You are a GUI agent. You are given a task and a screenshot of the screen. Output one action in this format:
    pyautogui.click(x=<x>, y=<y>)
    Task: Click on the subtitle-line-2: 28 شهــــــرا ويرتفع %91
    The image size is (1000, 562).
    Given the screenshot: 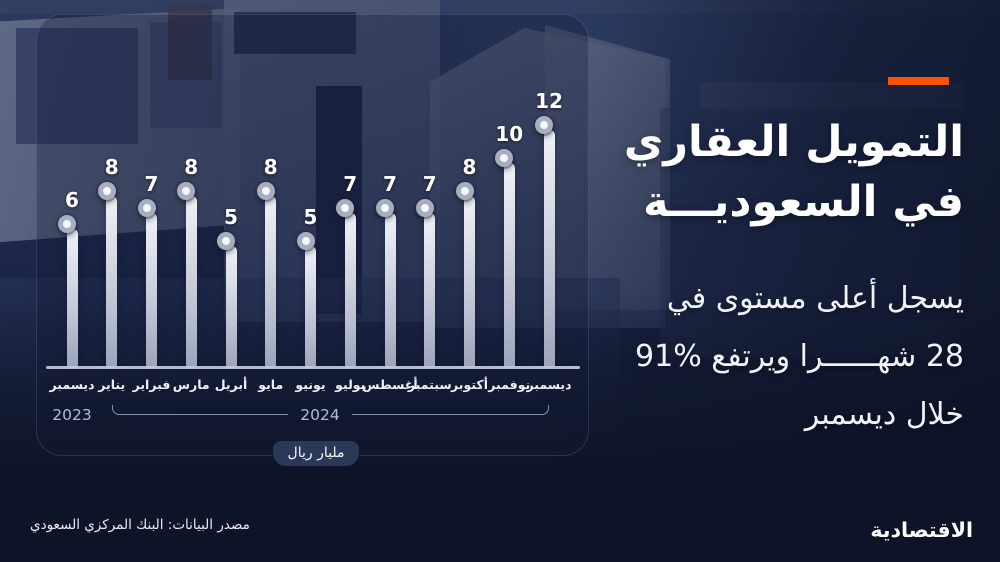 What is the action you would take?
    pyautogui.click(x=799, y=356)
    